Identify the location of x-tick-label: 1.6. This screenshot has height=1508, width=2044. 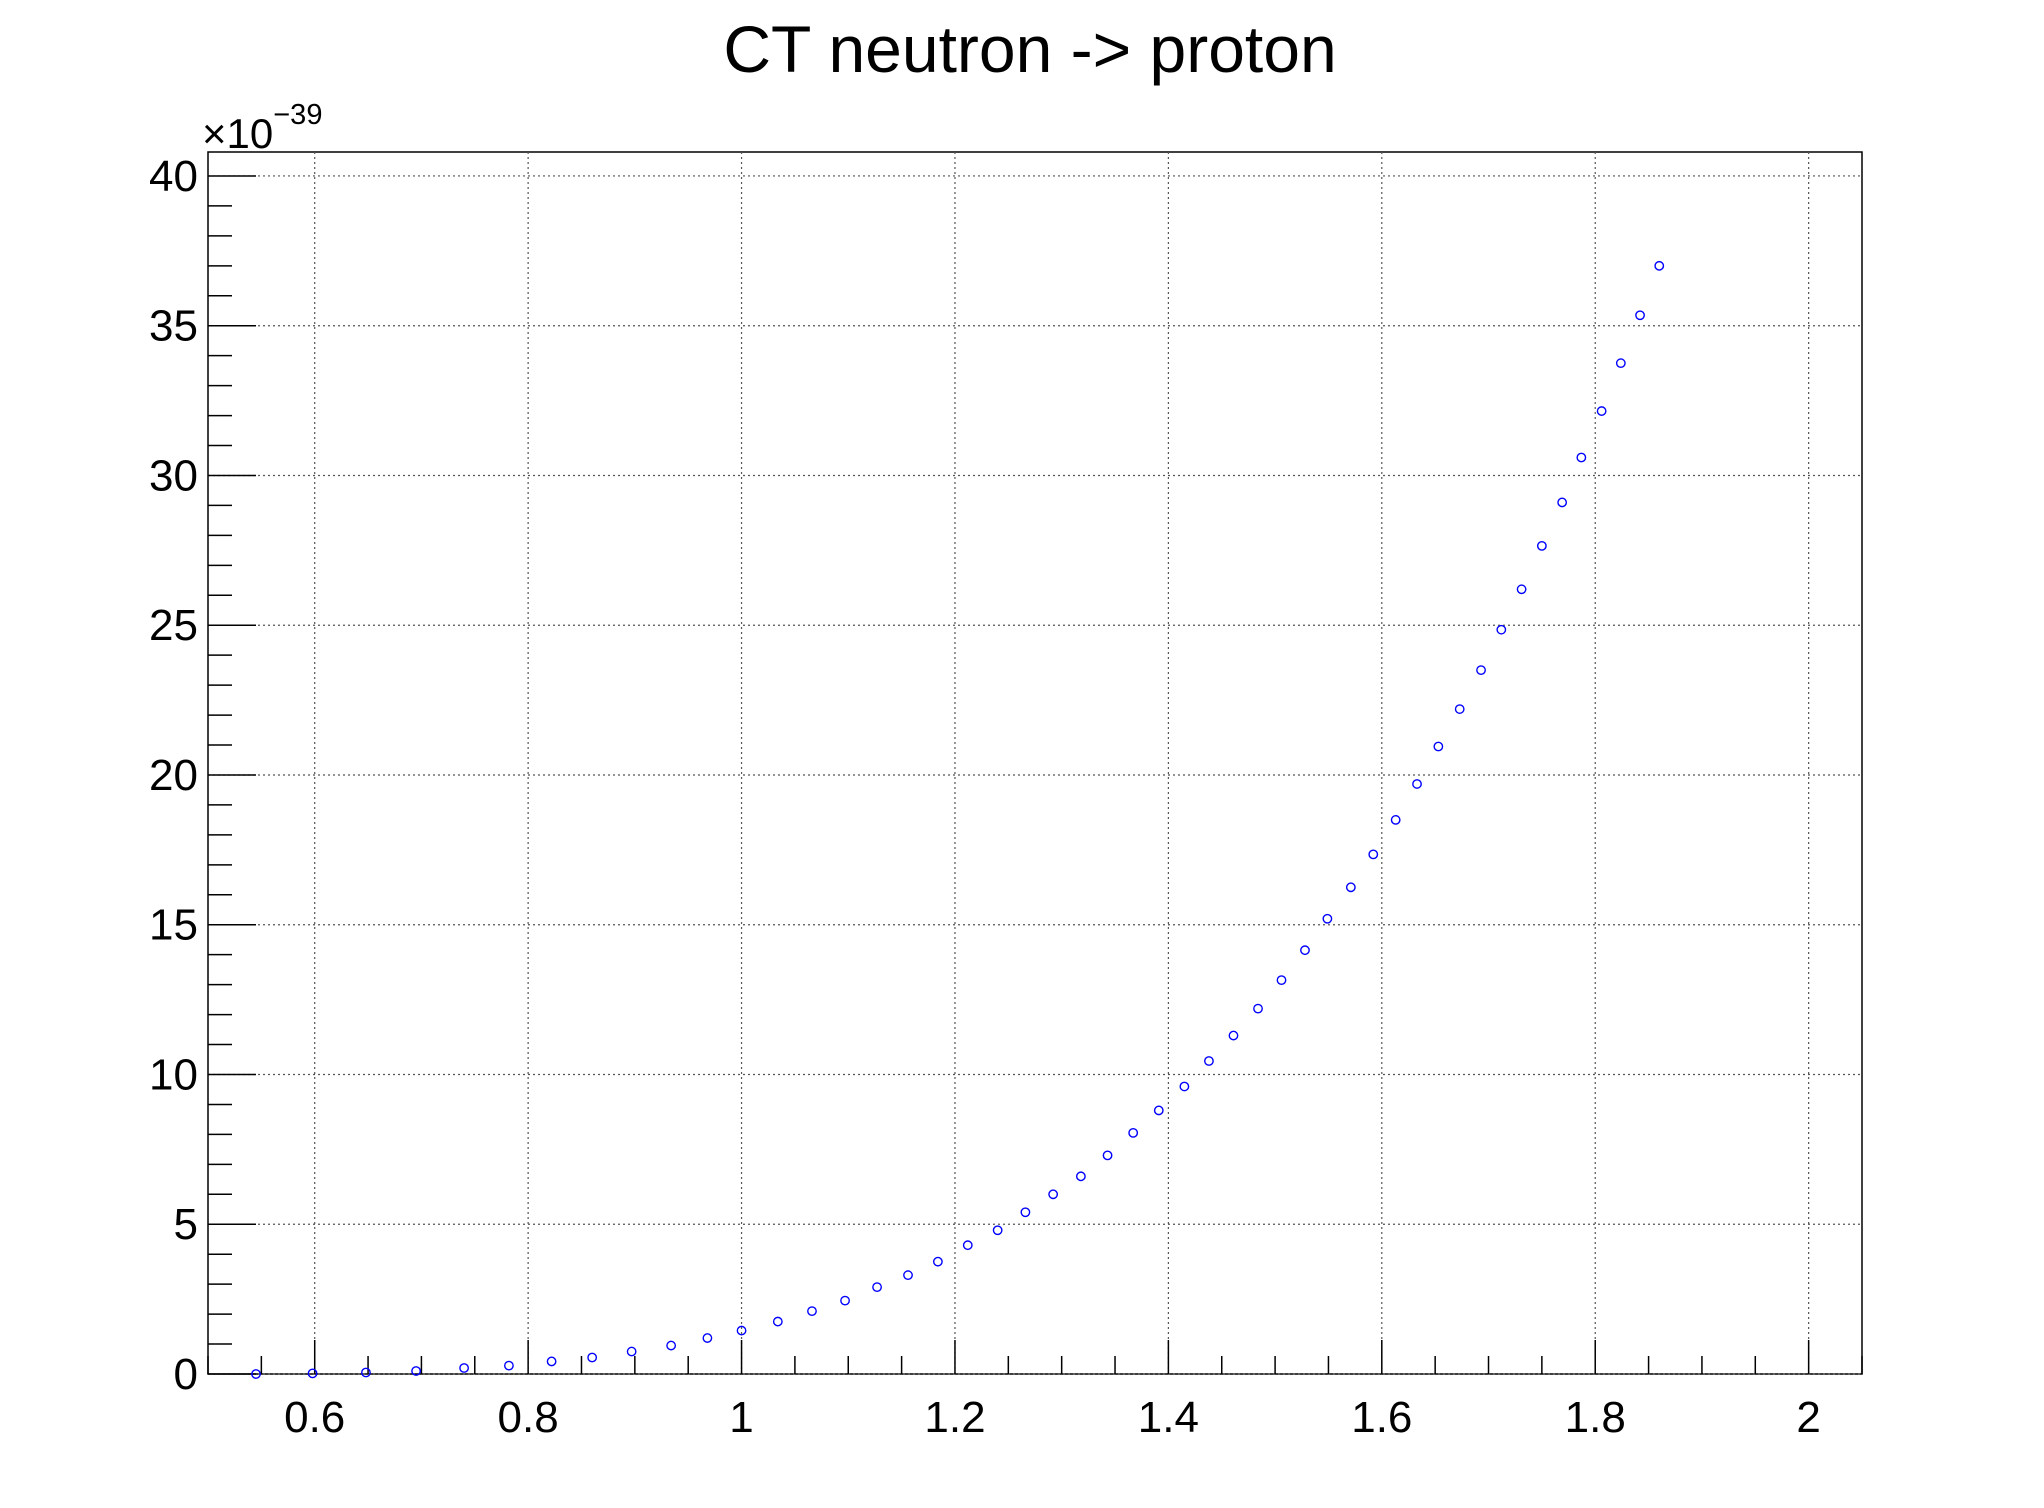
(1381, 1417).